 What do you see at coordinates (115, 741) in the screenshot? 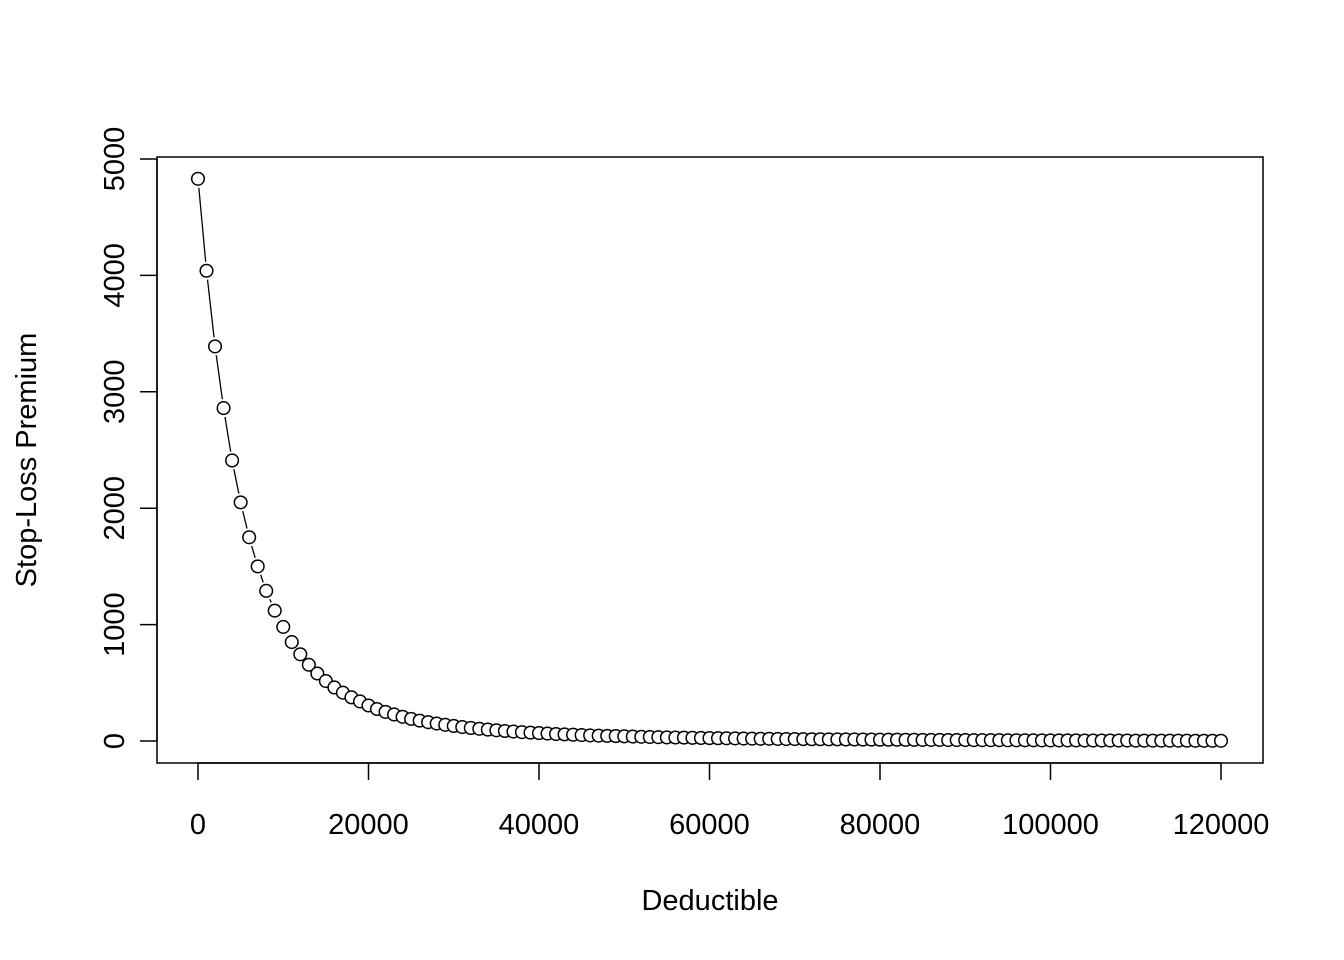
I see `y-tick-label: 0` at bounding box center [115, 741].